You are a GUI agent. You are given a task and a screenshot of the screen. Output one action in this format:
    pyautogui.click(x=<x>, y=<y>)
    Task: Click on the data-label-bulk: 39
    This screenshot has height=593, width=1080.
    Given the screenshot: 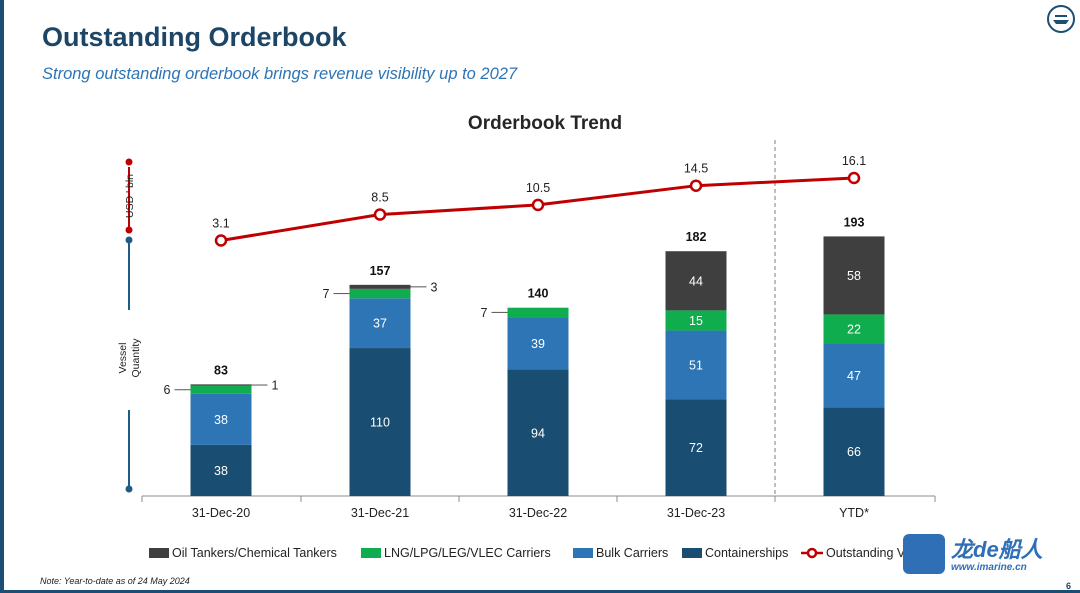 What is the action you would take?
    pyautogui.click(x=538, y=344)
    